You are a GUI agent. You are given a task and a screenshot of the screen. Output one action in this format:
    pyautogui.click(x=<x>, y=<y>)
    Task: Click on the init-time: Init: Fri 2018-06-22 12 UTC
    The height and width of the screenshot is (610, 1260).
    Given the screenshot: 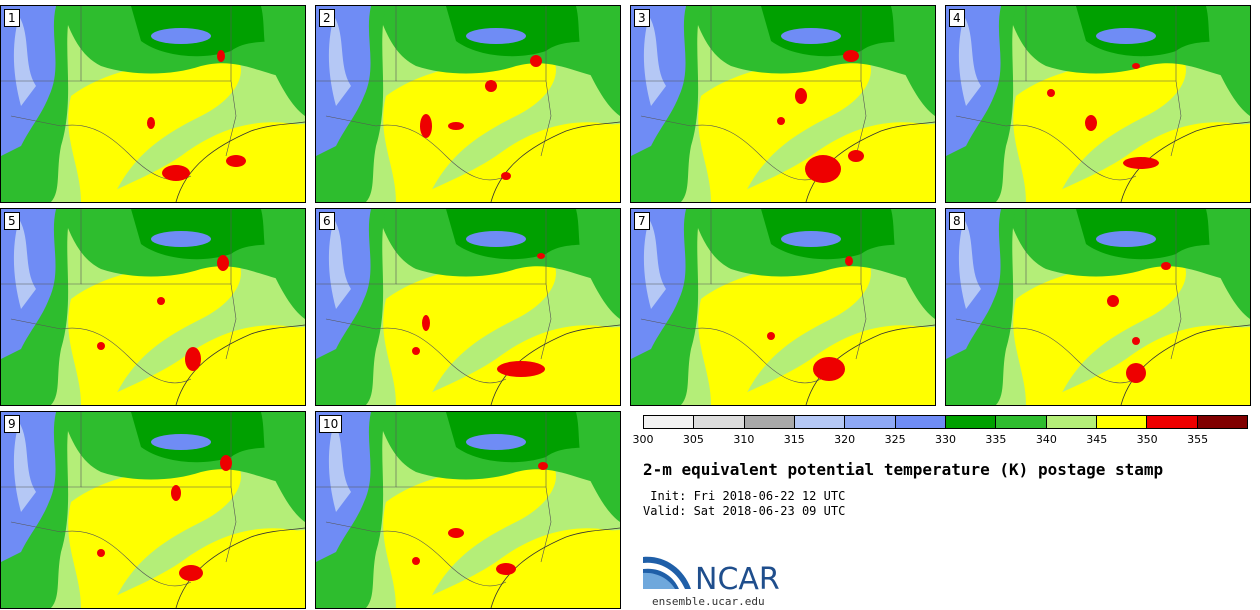 What is the action you would take?
    pyautogui.click(x=744, y=496)
    